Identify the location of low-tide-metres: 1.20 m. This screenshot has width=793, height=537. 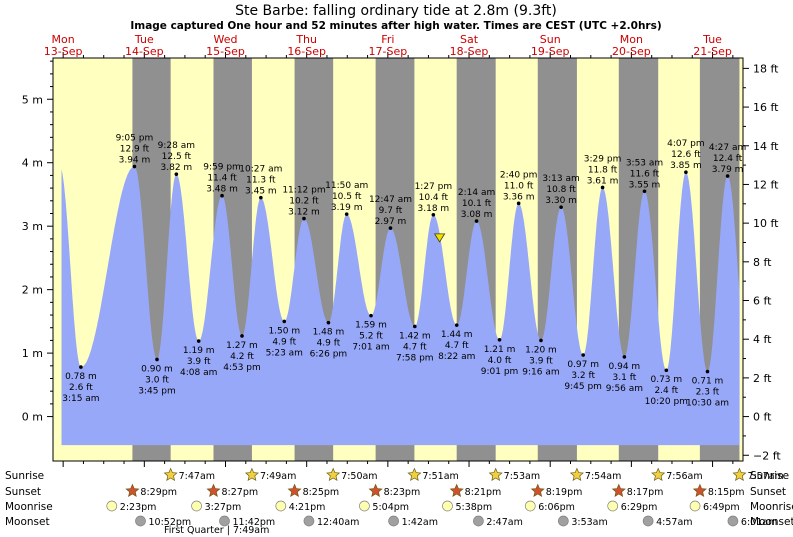
(541, 350).